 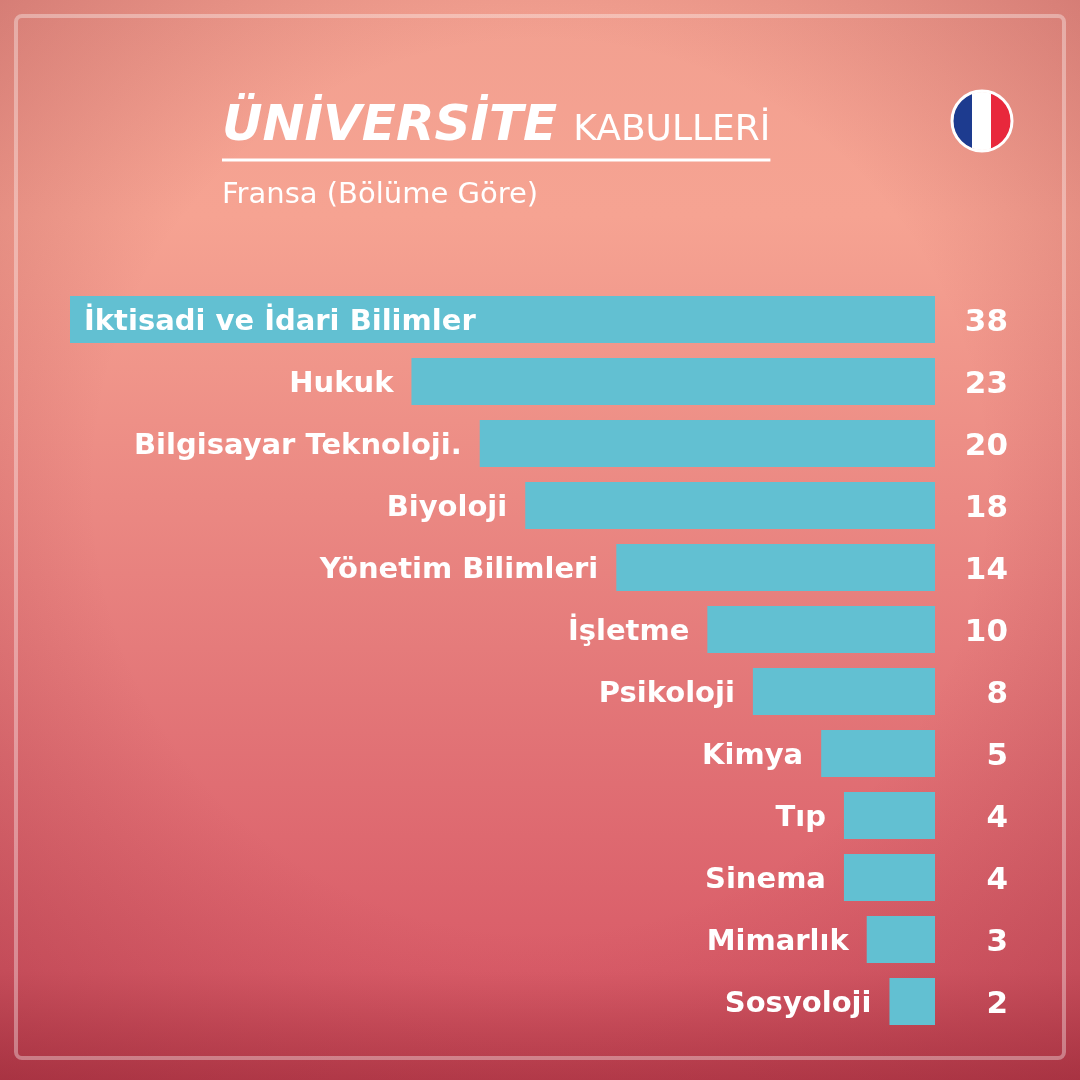 What do you see at coordinates (447, 505) in the screenshot?
I see `y-tick-label: Biyoloji` at bounding box center [447, 505].